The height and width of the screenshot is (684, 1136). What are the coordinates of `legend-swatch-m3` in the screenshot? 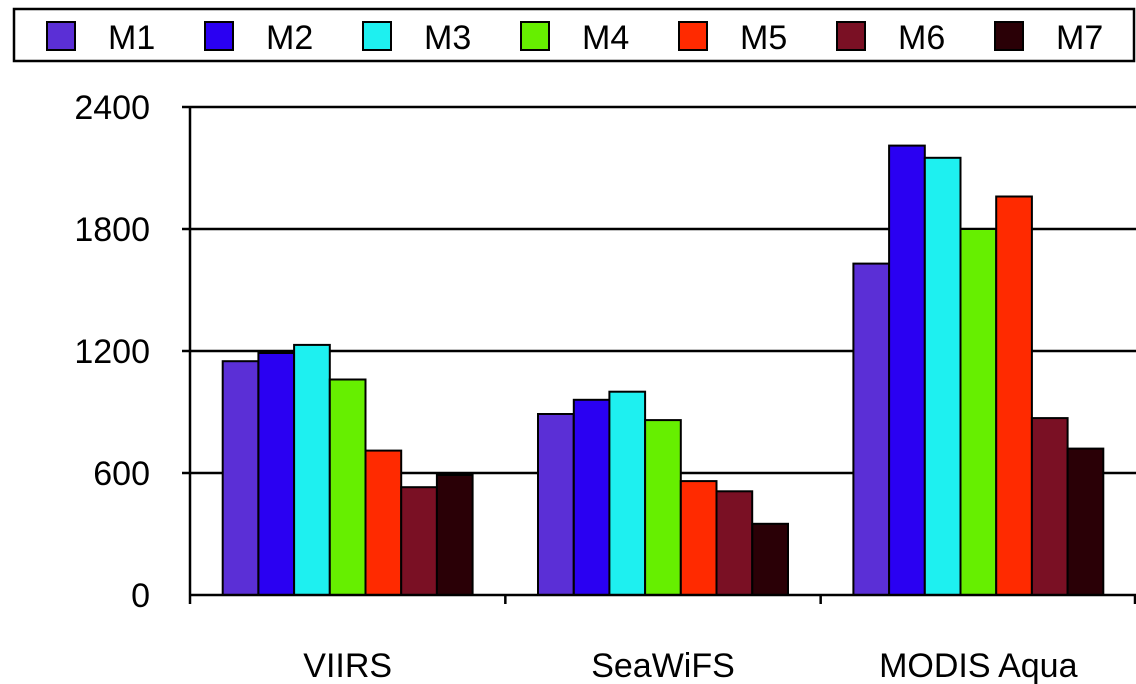 It's located at (377, 36).